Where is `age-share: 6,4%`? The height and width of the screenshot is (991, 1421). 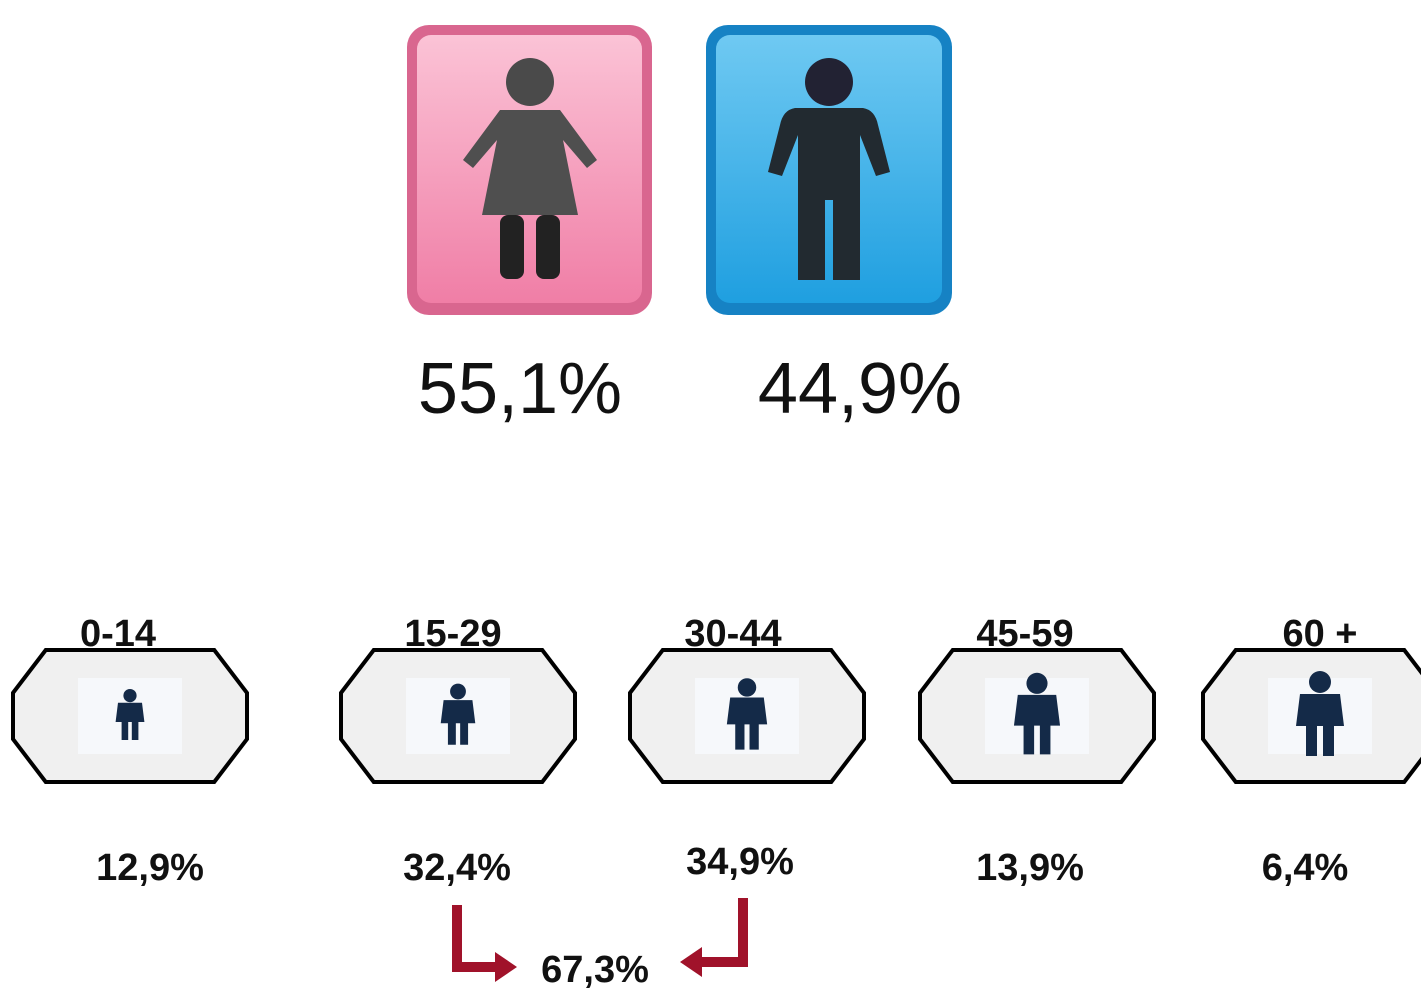
age-share: 6,4% is located at coordinates (1305, 868).